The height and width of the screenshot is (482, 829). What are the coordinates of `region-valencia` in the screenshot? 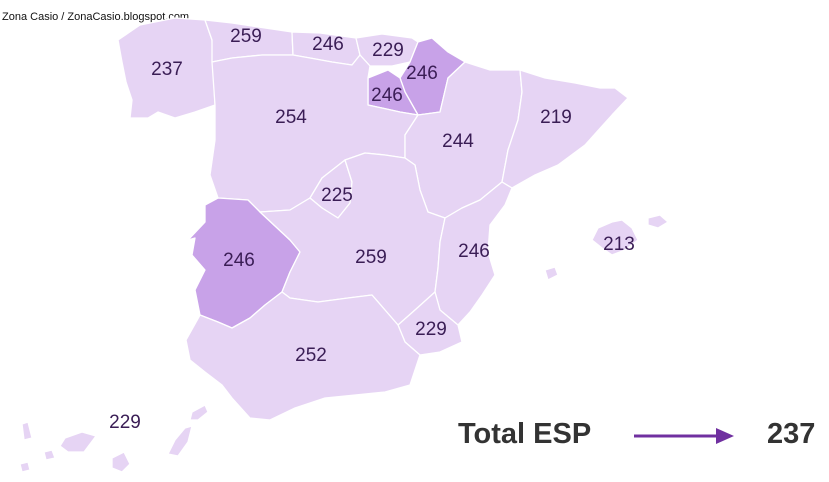 It's located at (473, 253).